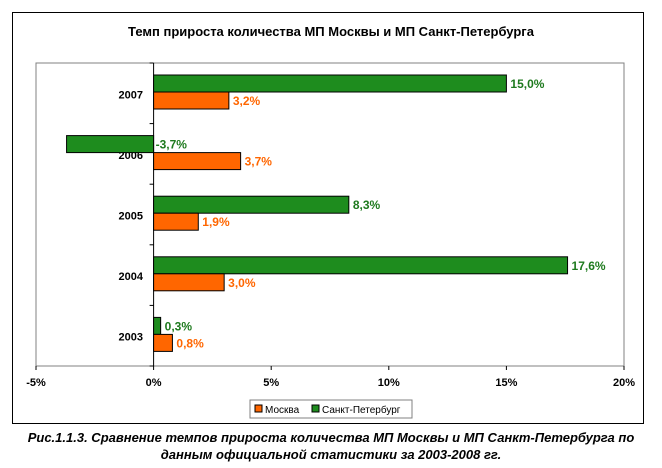 The width and height of the screenshot is (662, 468). Describe the element at coordinates (624, 383) in the screenshot. I see `x-tick-label: 20%` at that location.